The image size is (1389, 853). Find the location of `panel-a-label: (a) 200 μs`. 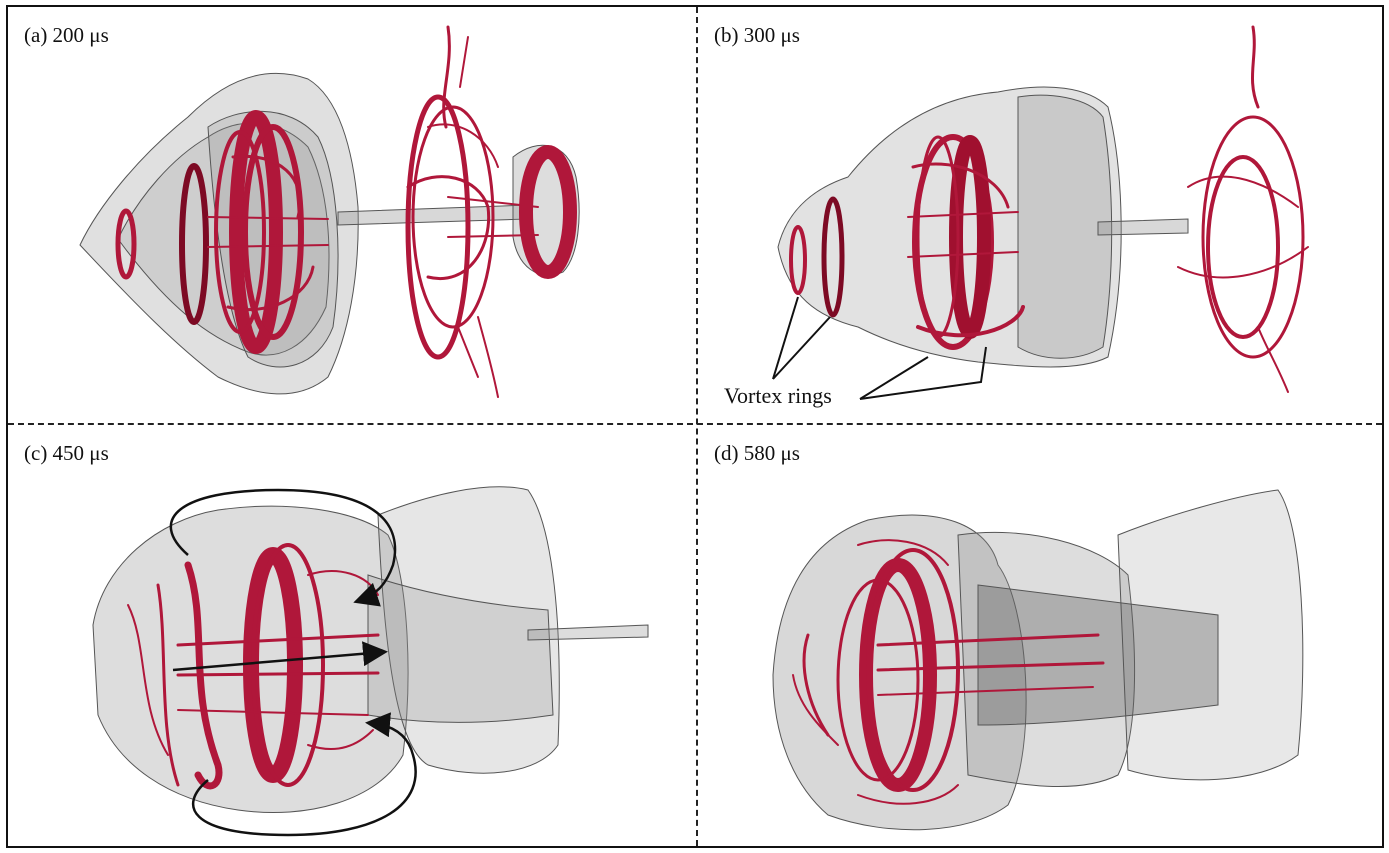

panel-a-label: (a) 200 μs is located at coordinates (66, 35).